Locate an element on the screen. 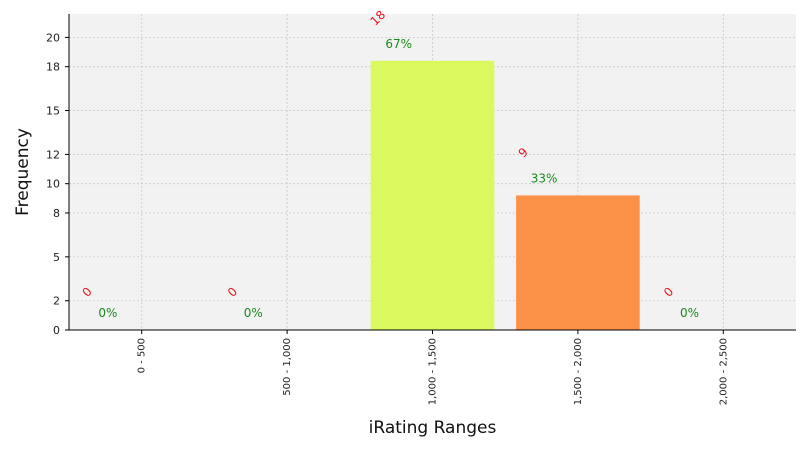  y-axis-label: Frequency is located at coordinates (23, 172).